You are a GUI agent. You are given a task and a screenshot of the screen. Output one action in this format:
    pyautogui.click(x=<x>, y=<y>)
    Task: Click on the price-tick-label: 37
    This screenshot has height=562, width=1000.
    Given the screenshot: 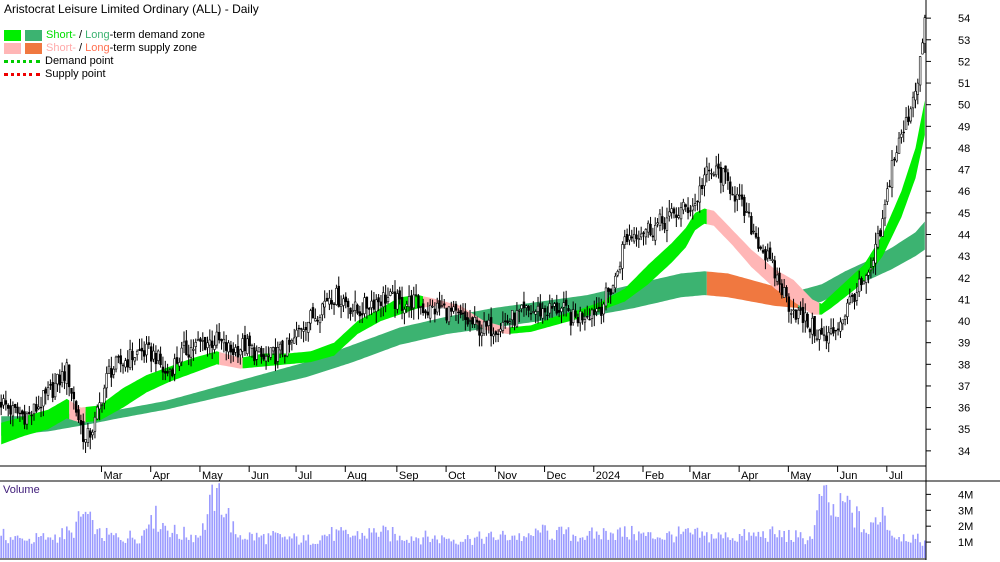 What is the action you would take?
    pyautogui.click(x=964, y=387)
    